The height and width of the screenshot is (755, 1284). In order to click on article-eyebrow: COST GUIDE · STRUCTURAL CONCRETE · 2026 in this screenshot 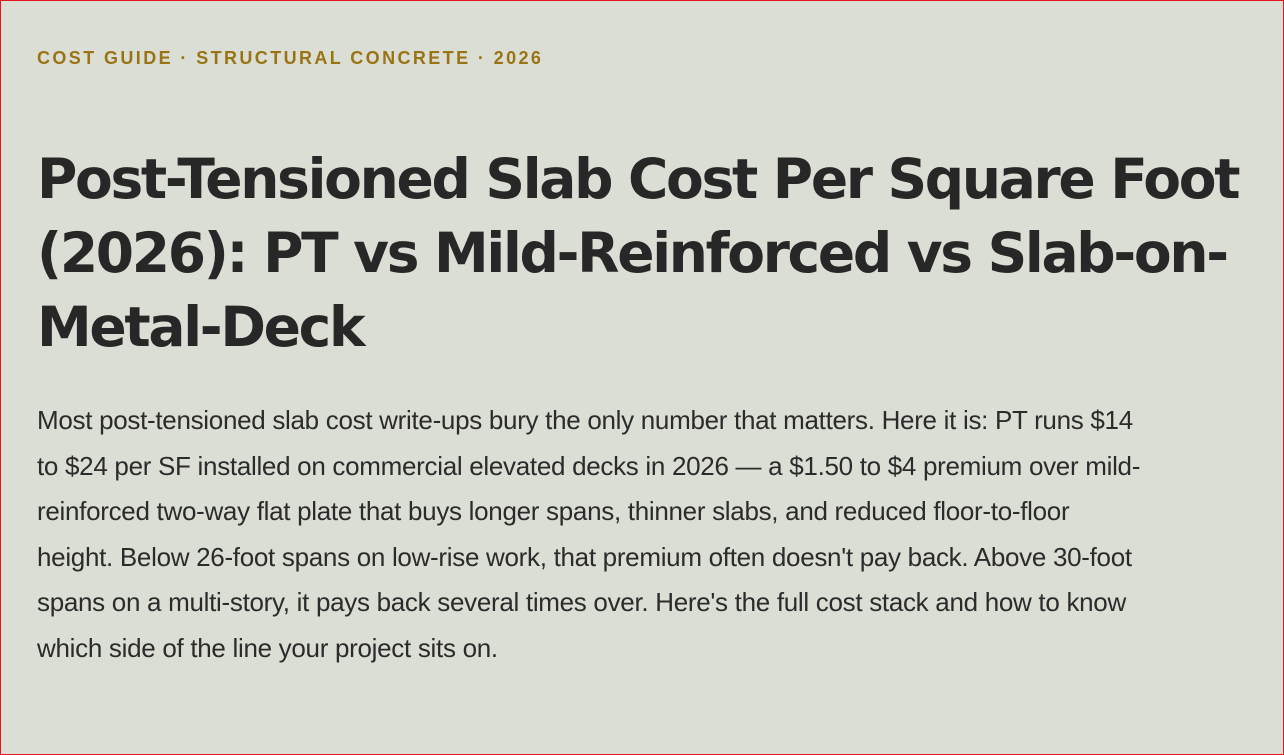, I will do `click(290, 58)`.